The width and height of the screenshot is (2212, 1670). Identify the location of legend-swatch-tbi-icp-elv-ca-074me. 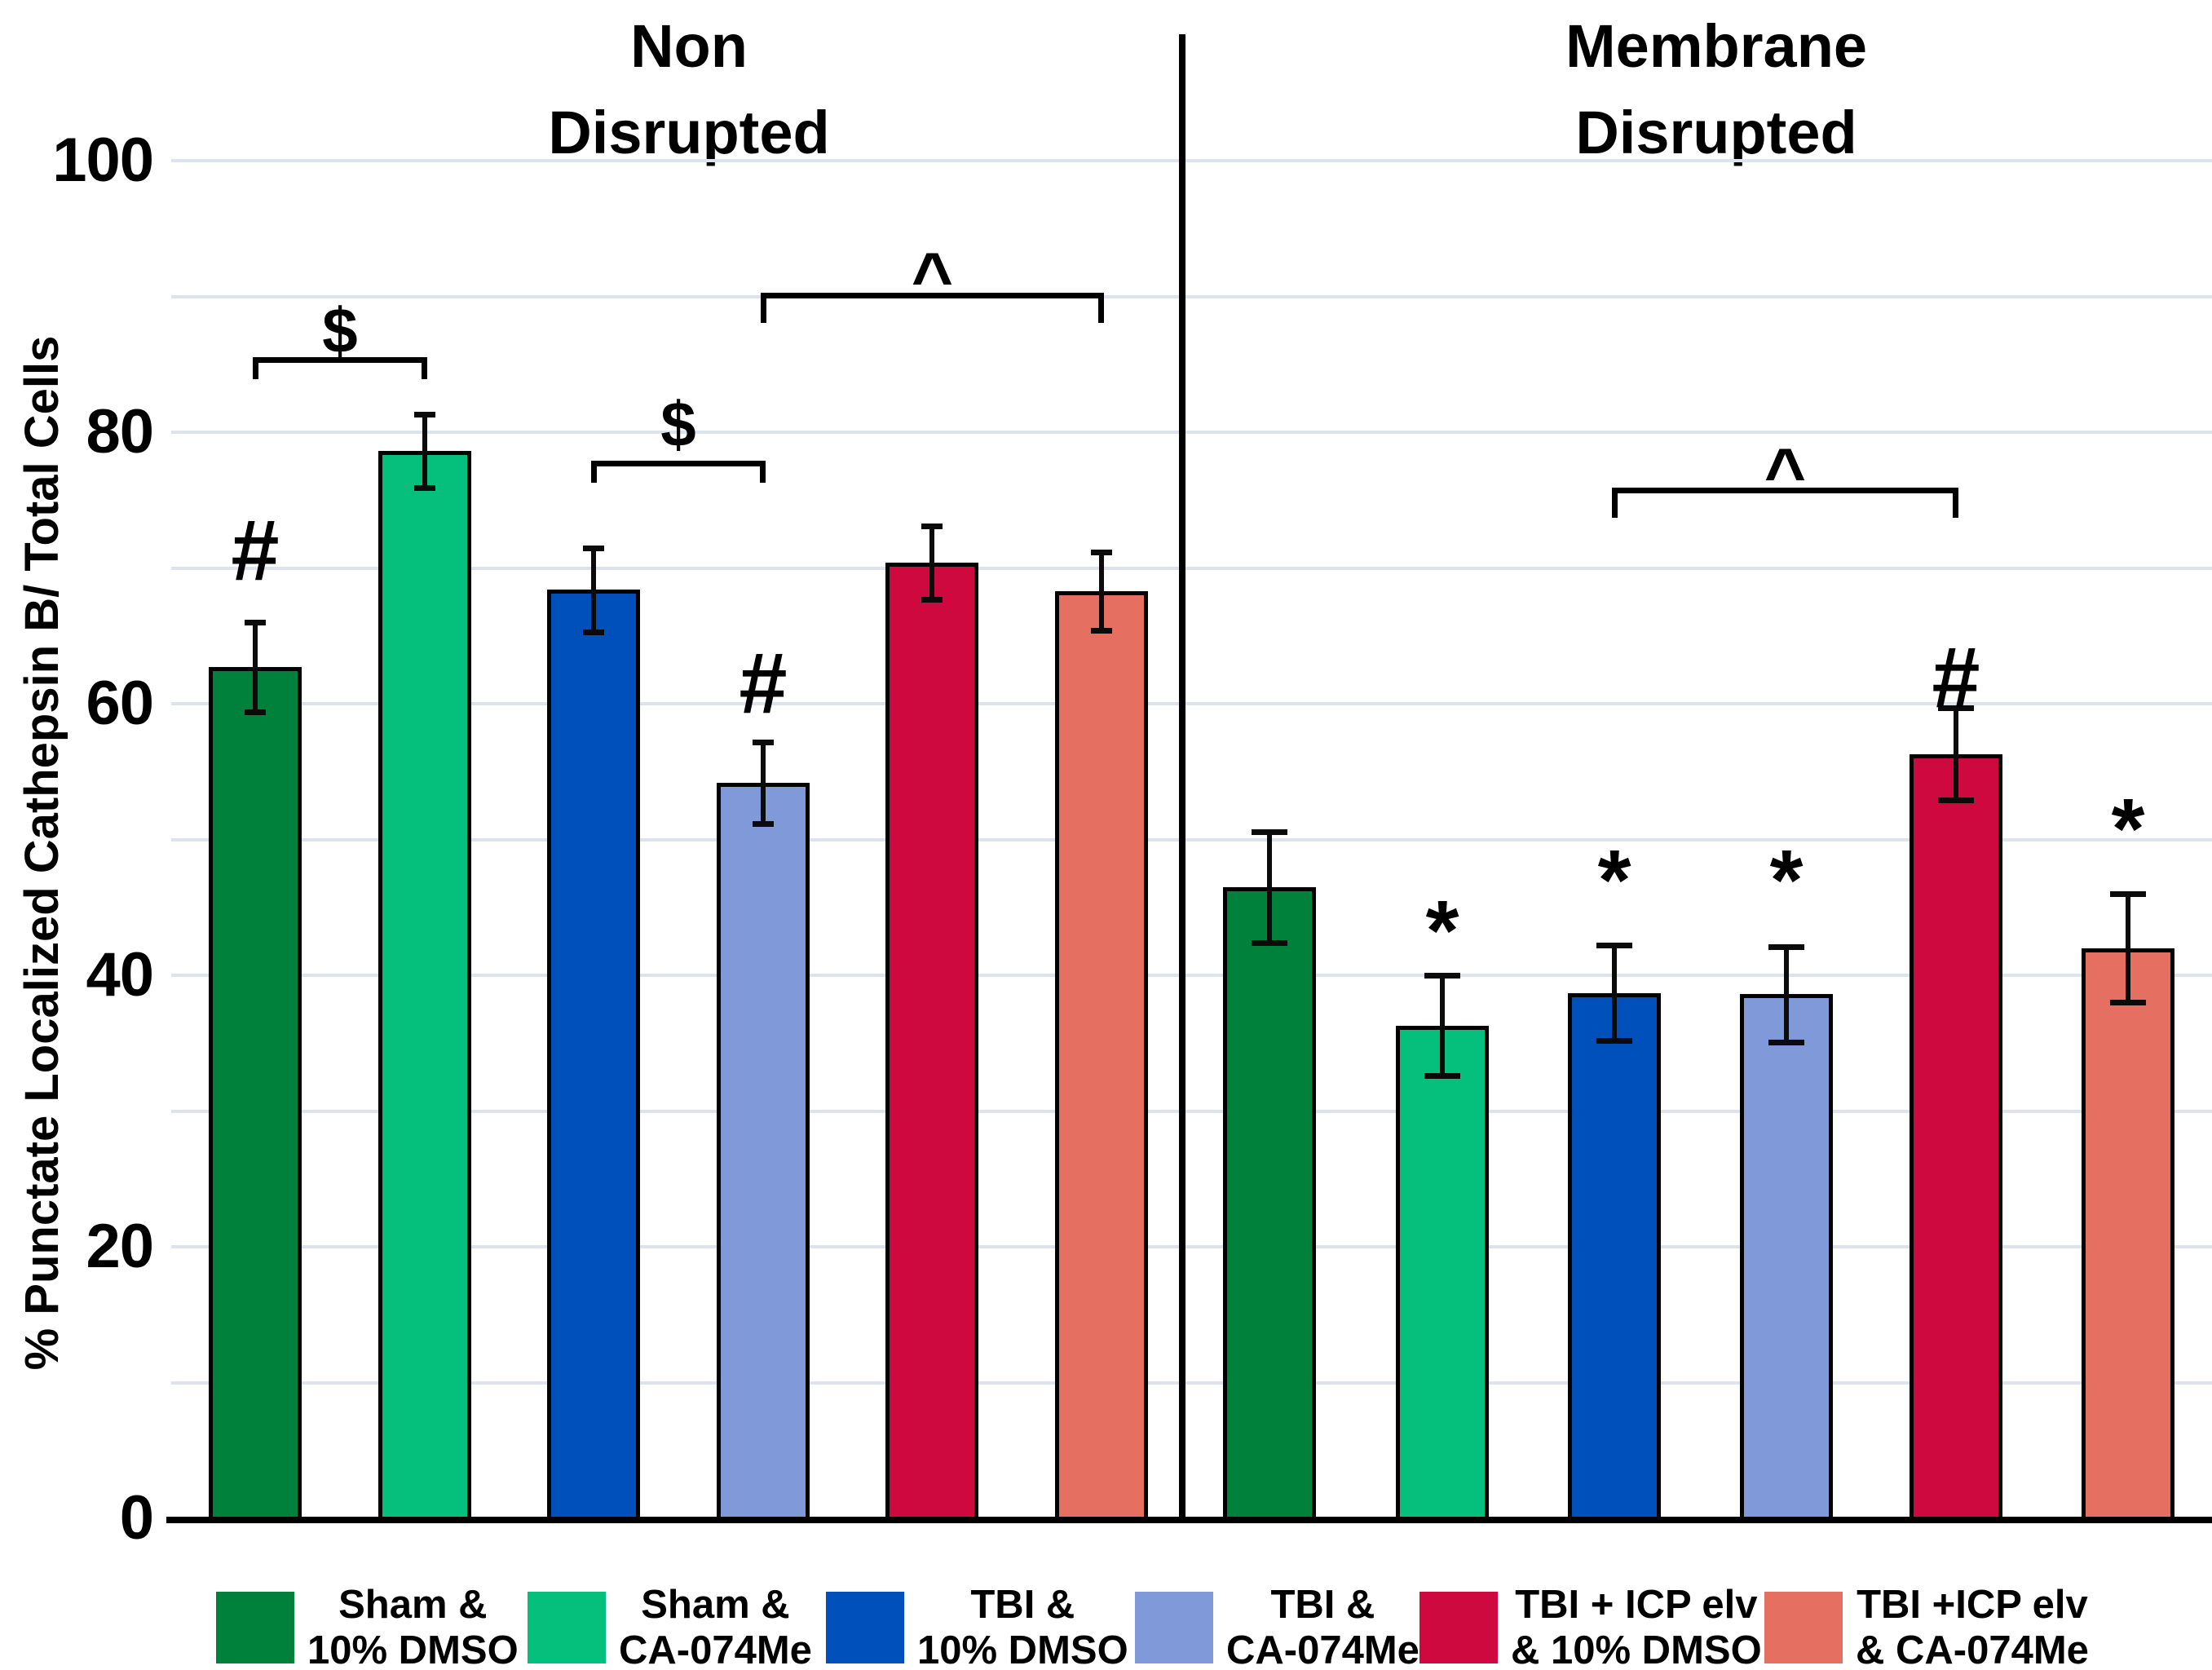
(1803, 1627).